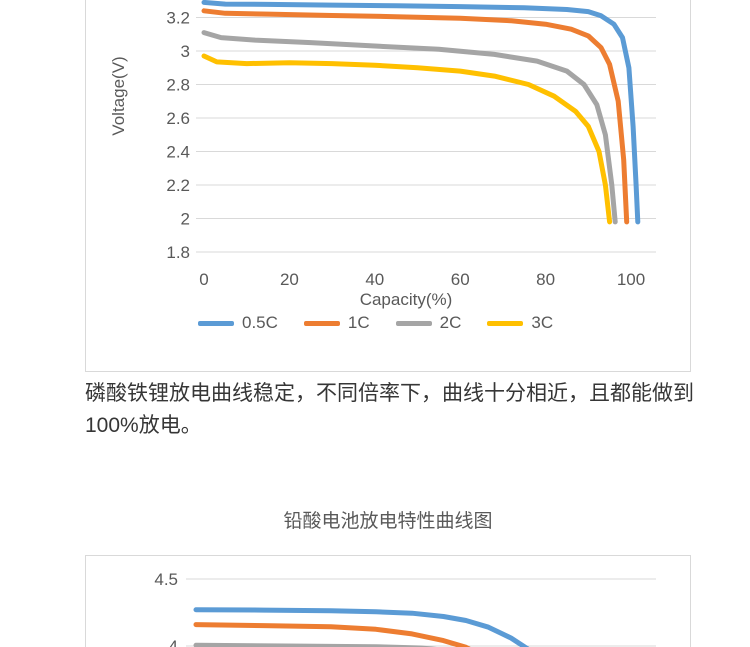 The image size is (750, 647). What do you see at coordinates (406, 299) in the screenshot?
I see `x-axis-title: Capacity(%)` at bounding box center [406, 299].